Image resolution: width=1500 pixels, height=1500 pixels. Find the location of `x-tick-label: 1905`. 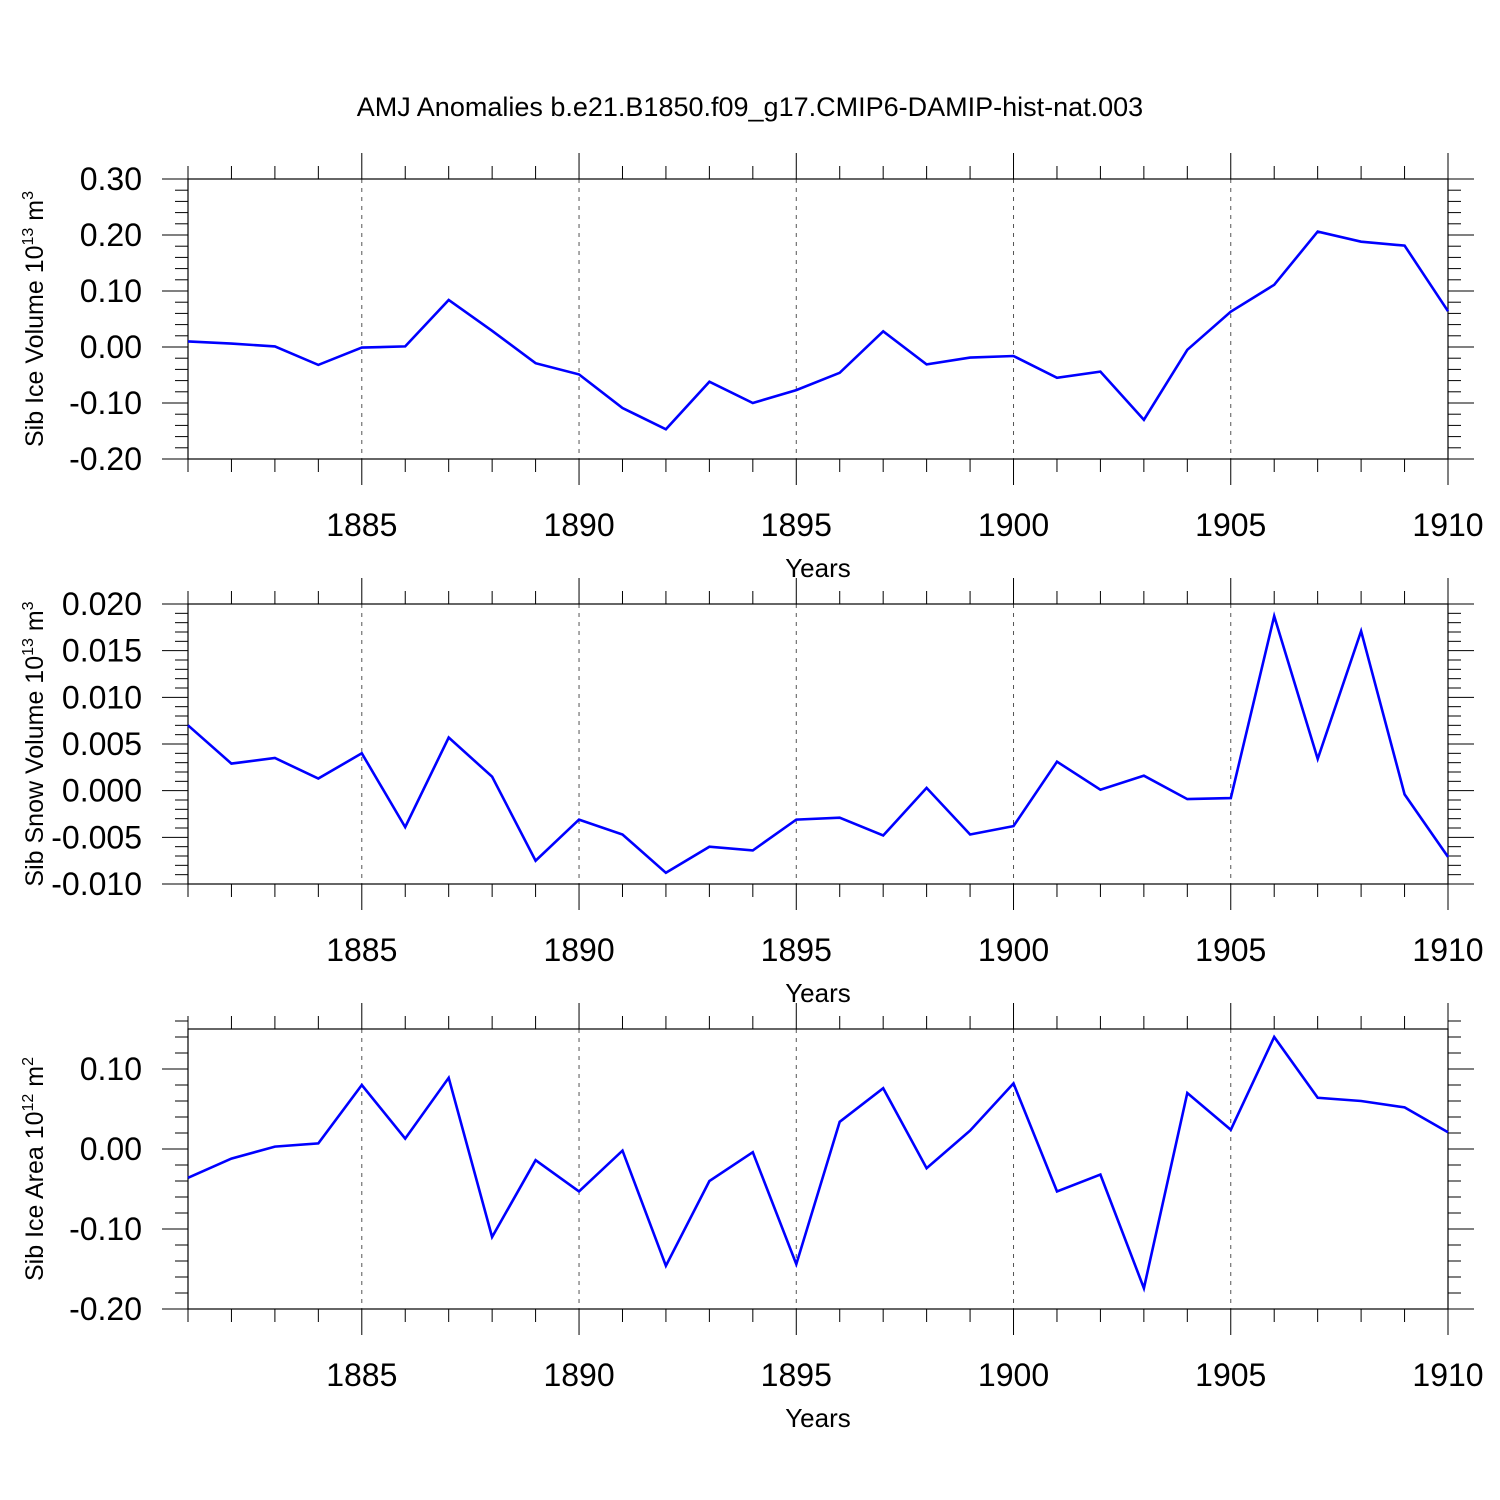

x-tick-label: 1905 is located at coordinates (1230, 525).